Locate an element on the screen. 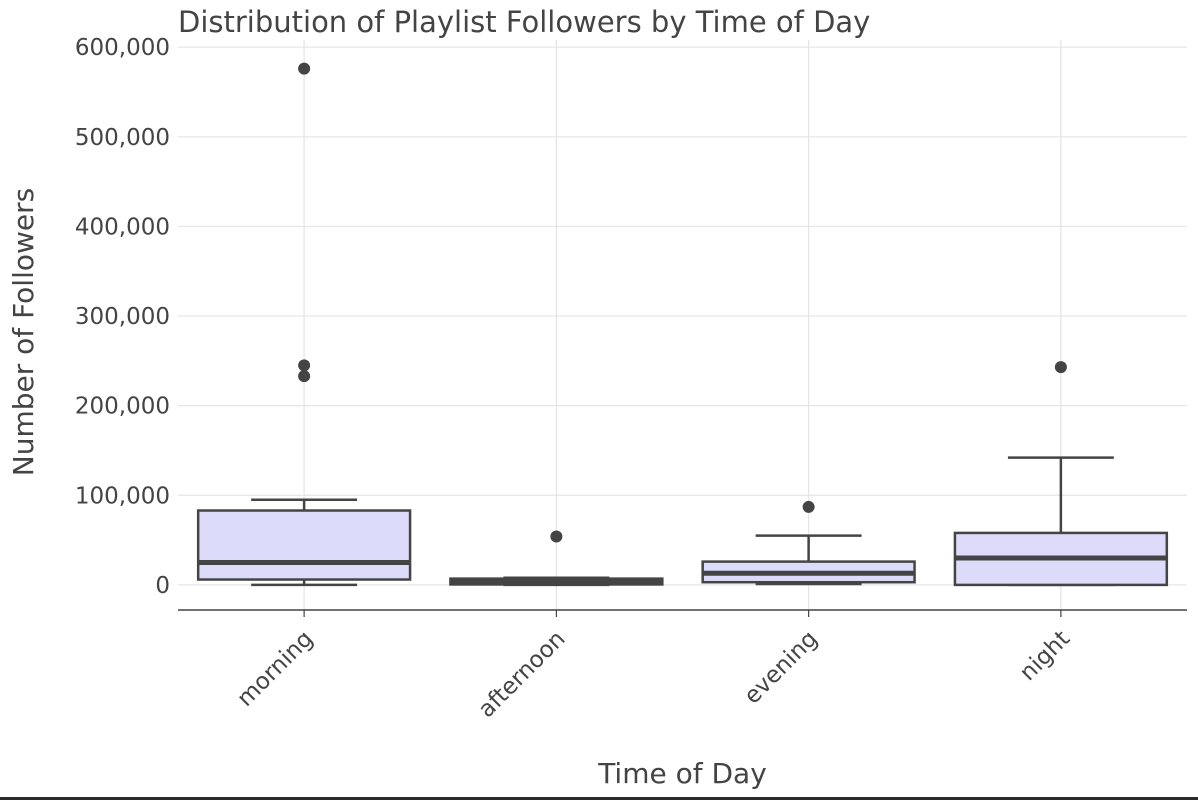  box-body is located at coordinates (304, 545).